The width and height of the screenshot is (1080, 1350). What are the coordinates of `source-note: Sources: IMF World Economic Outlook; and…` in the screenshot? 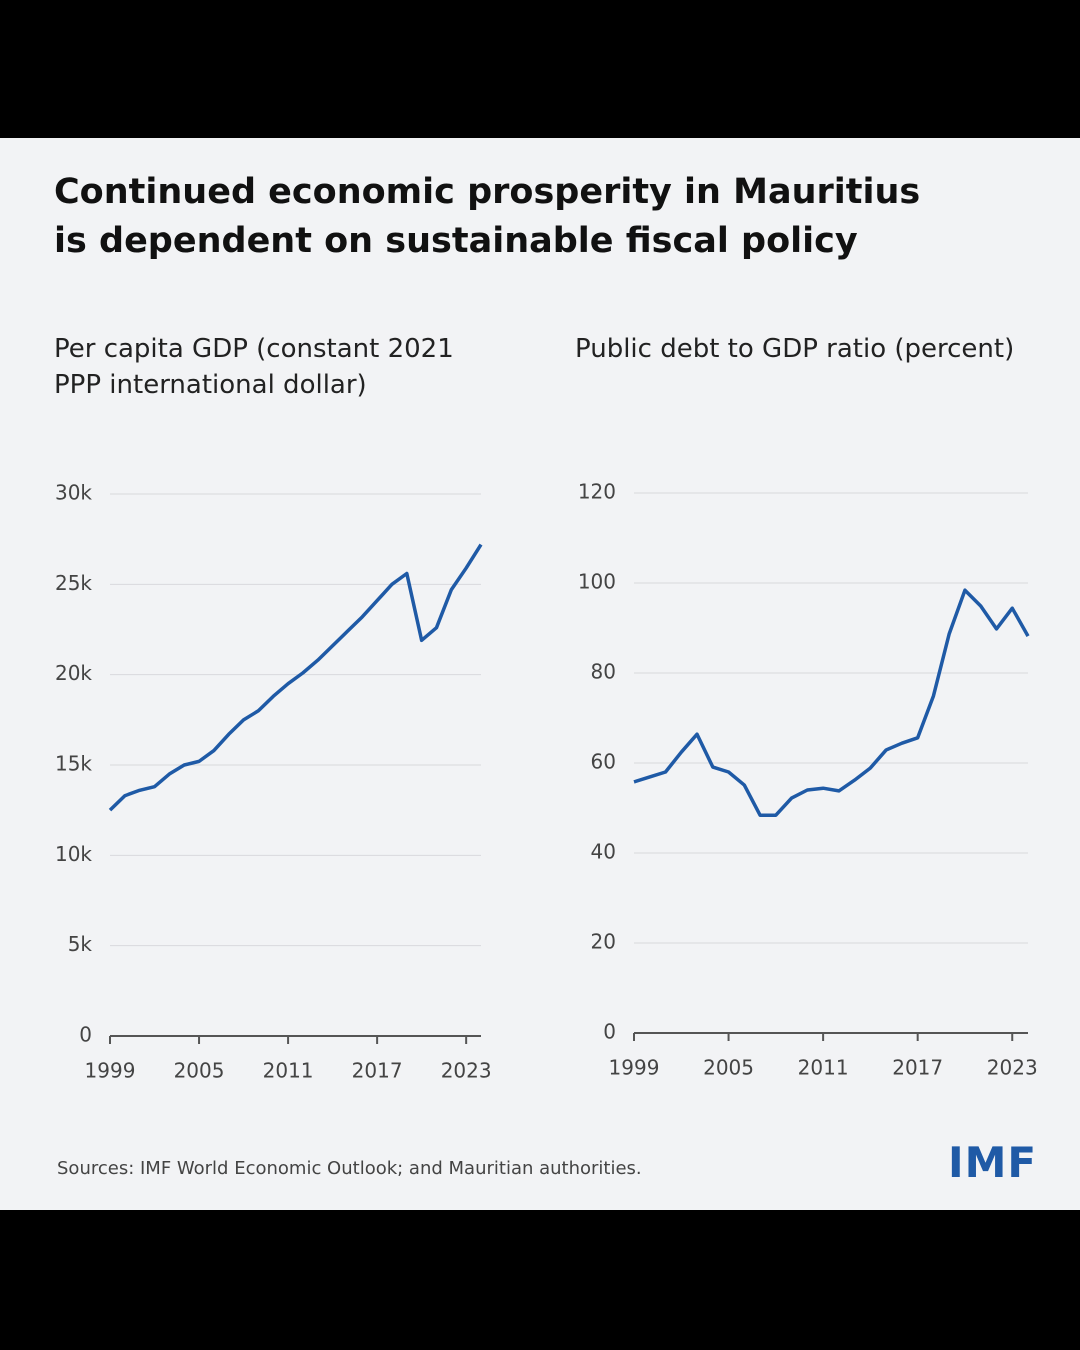 It's located at (349, 1168).